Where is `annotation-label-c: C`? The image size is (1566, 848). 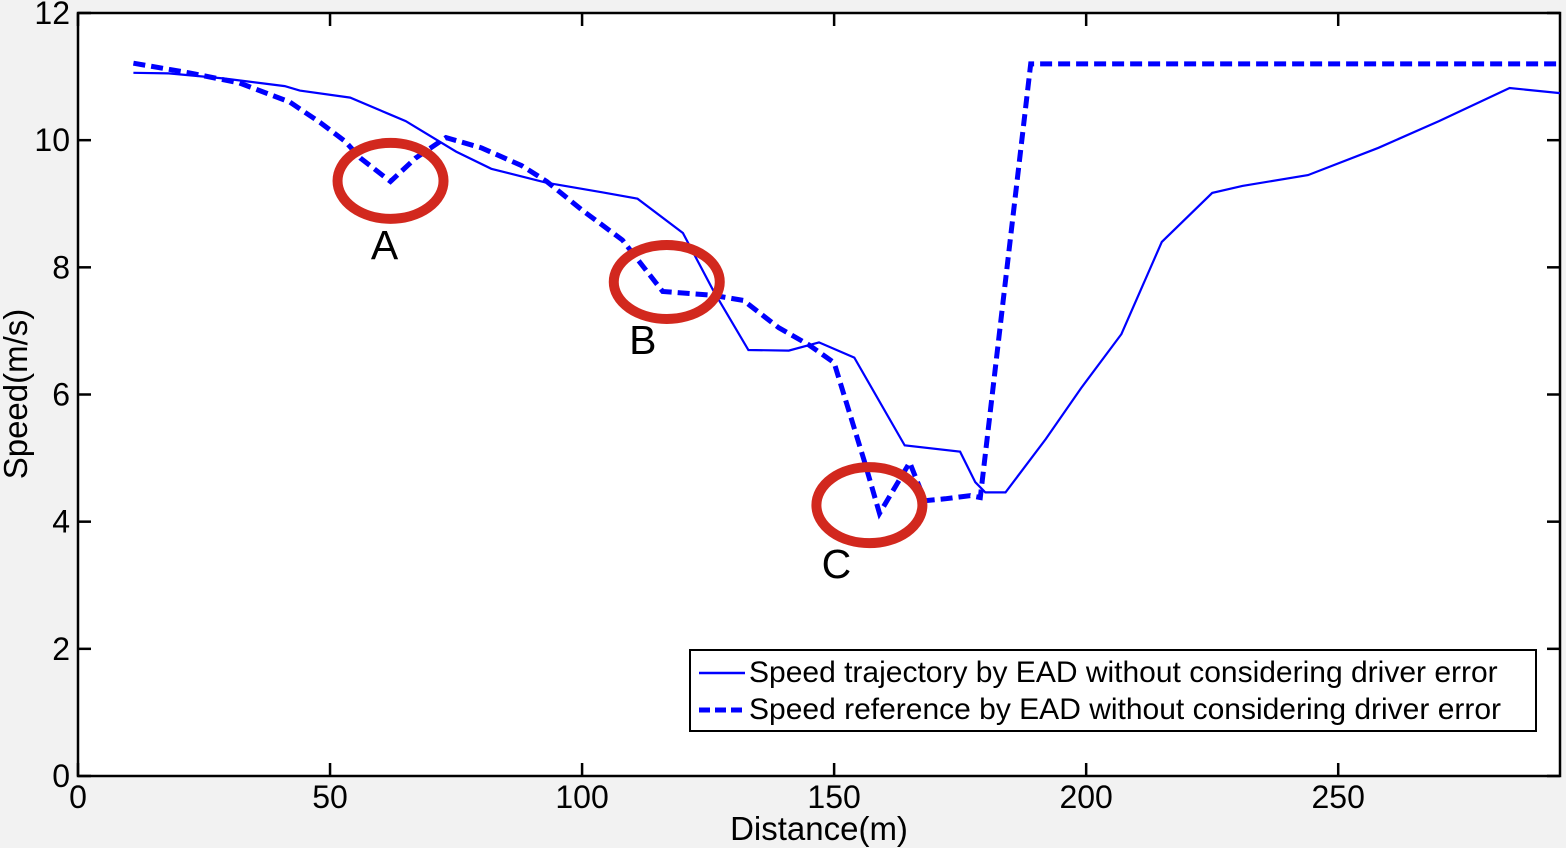
annotation-label-c: C is located at coordinates (837, 564).